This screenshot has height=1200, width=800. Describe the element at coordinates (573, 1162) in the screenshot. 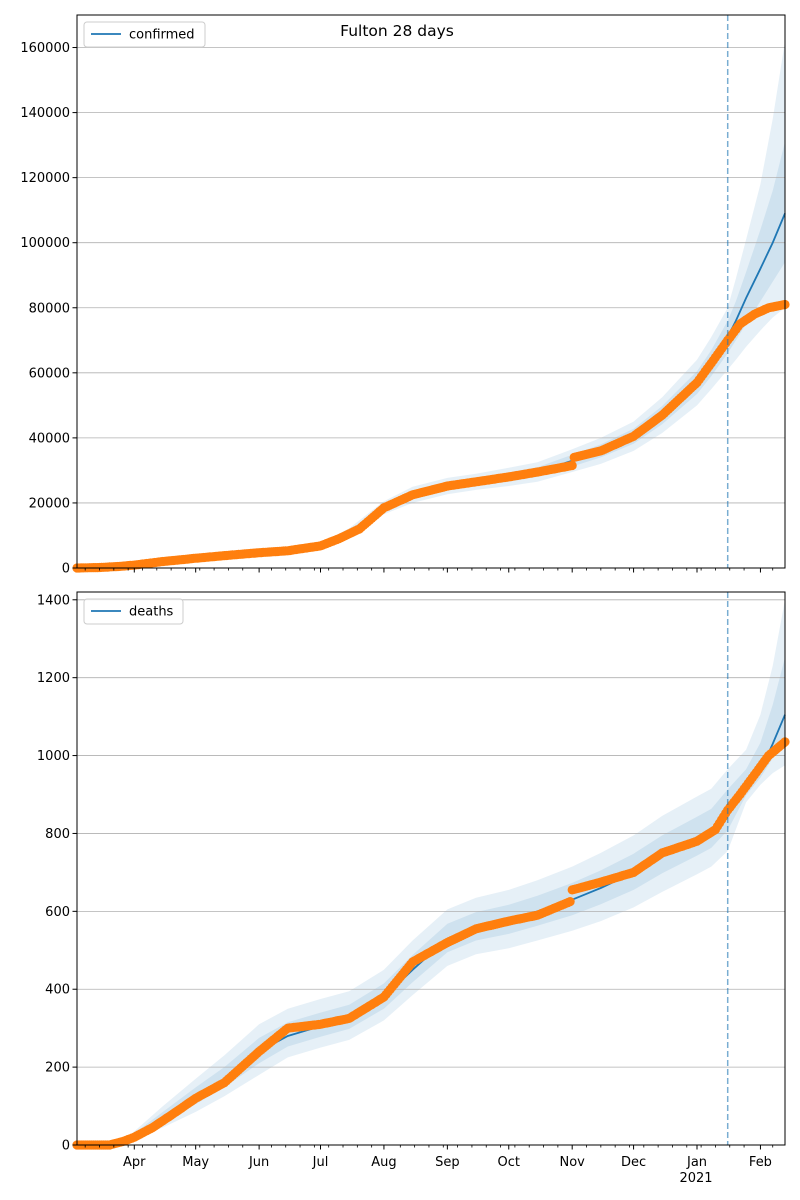

I see `x-tick-label: Nov` at that location.